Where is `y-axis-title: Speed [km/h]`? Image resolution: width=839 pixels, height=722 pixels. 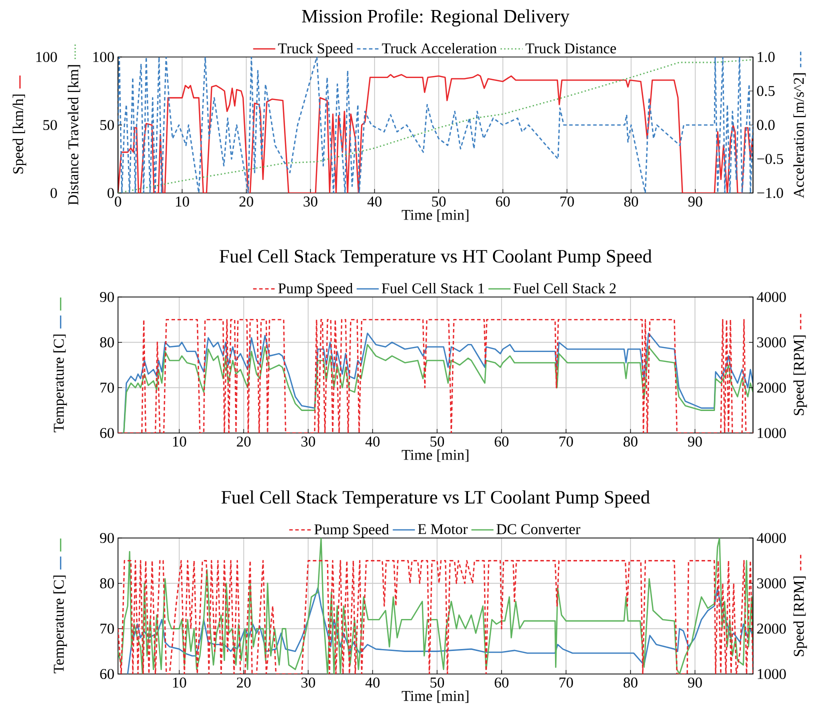 y-axis-title: Speed [km/h] is located at coordinates (19, 134).